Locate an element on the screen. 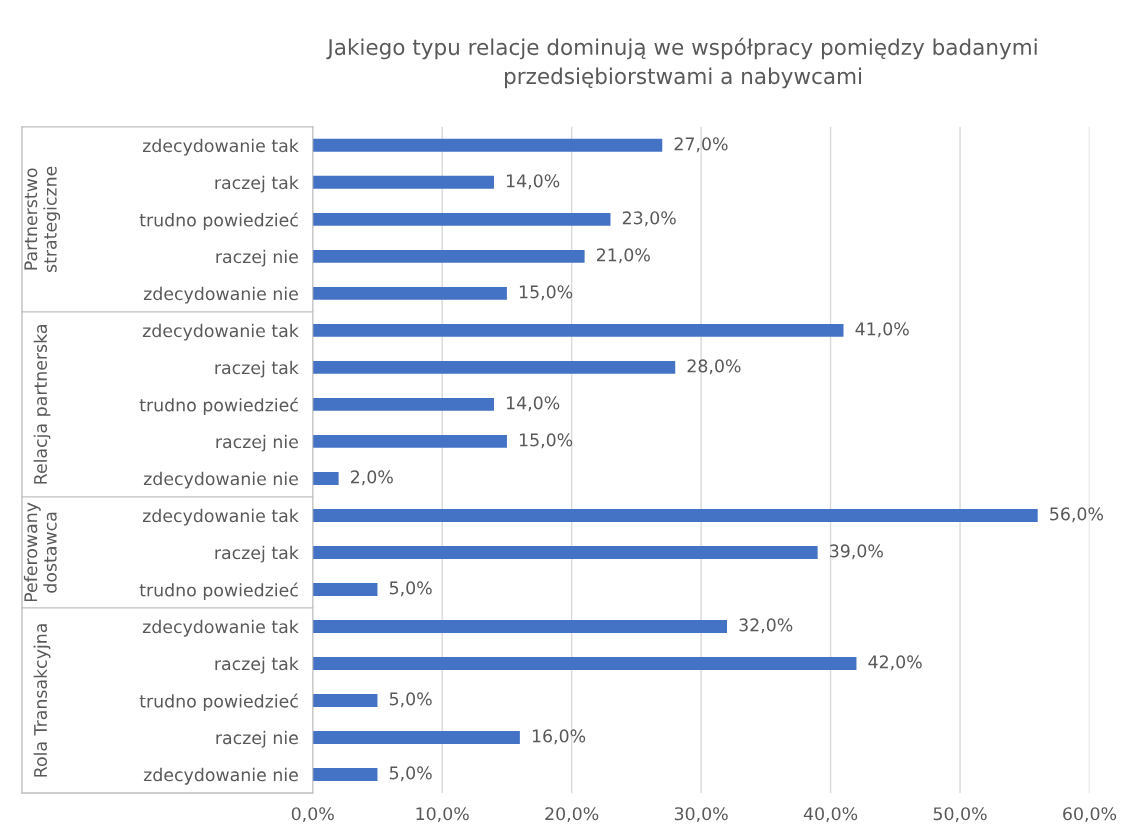 Image resolution: width=1129 pixels, height=840 pixels. data-label: 23,0% is located at coordinates (649, 219).